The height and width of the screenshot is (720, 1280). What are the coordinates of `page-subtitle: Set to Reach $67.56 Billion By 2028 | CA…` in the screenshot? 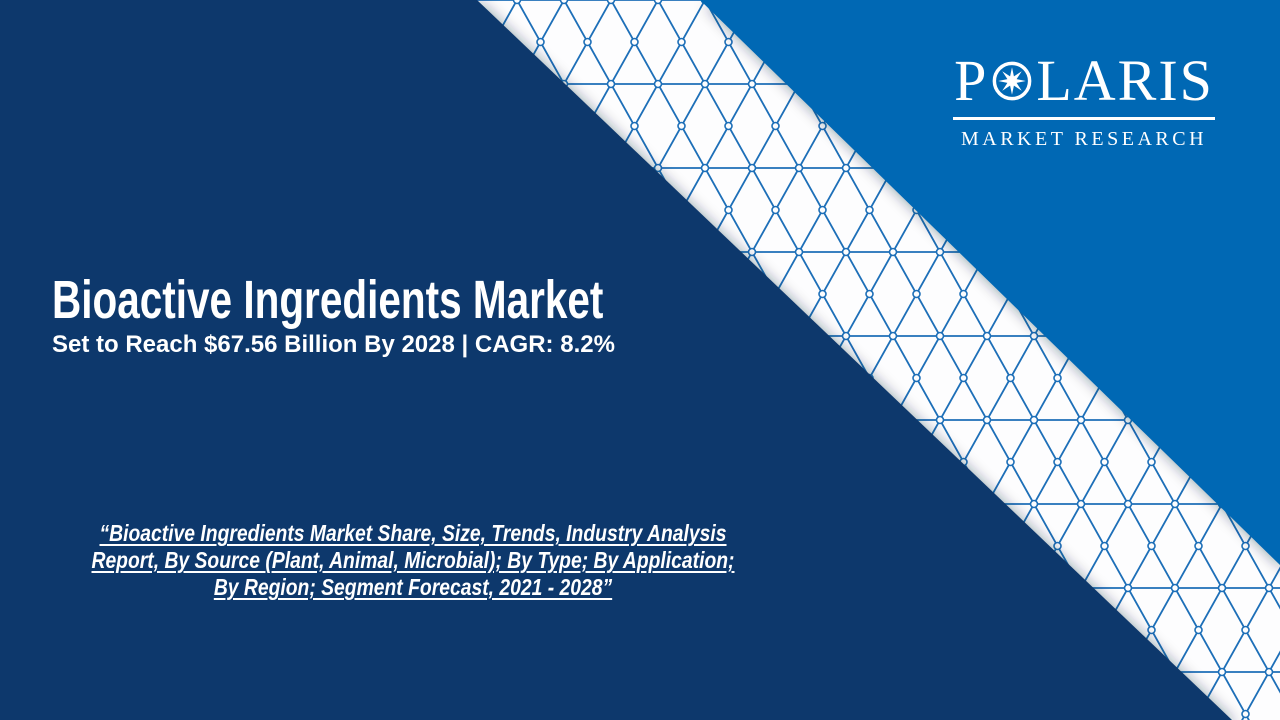 It's located at (333, 344).